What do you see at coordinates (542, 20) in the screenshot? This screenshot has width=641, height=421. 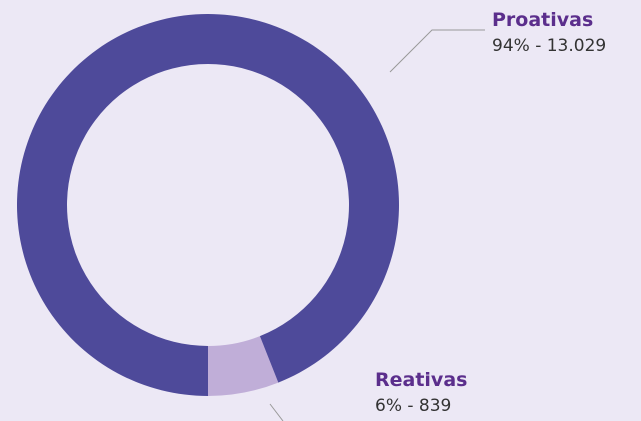 I see `legend-label: Proativas` at bounding box center [542, 20].